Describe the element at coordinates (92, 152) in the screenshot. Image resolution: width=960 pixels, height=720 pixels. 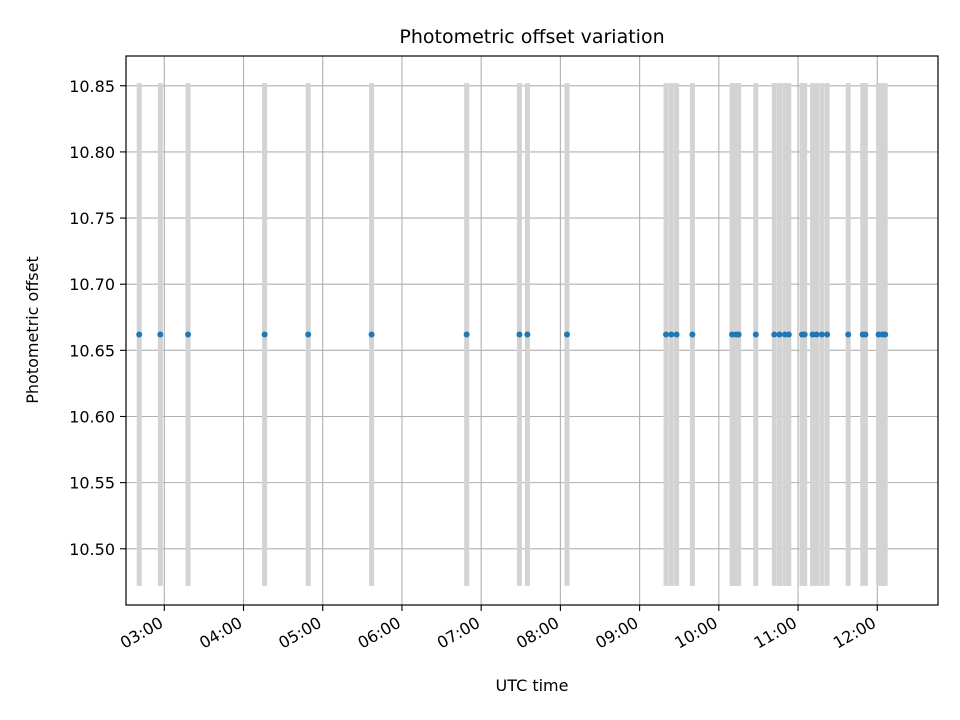
I see `y-tick-label: 10.80` at that location.